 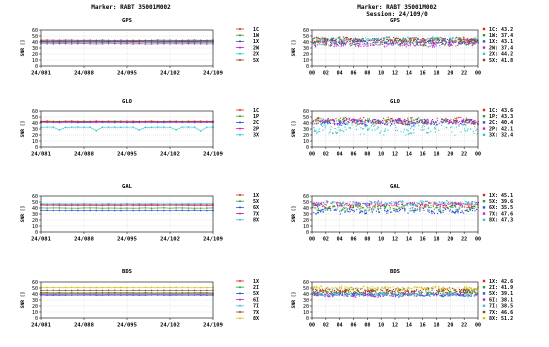 I want to click on gps-daily-legend-label: 1C, so click(x=256, y=30).